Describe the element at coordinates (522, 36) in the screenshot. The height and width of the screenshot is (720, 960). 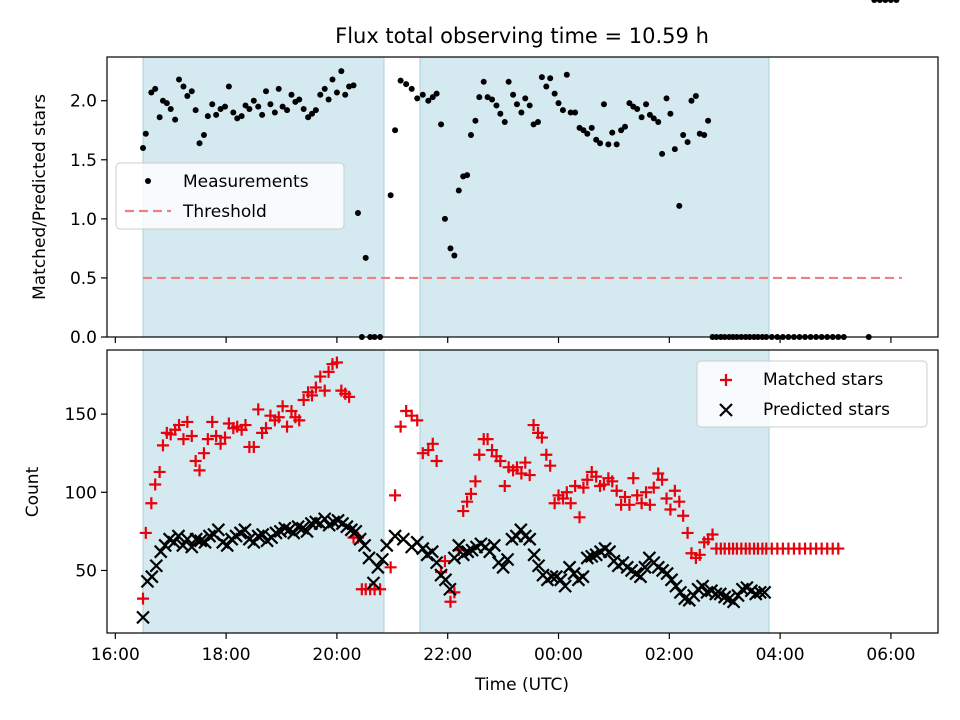
I see `chart-title: Flux total observing time = 10.59 h` at that location.